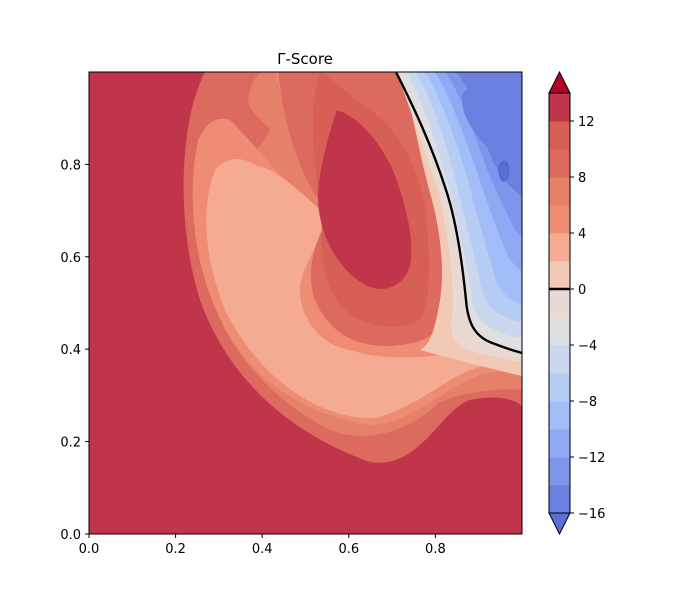  What do you see at coordinates (435, 549) in the screenshot?
I see `x-tick-label: 0.8` at bounding box center [435, 549].